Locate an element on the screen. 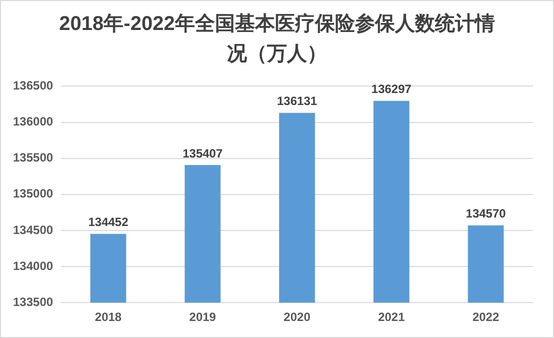  y-tick-label: 135500 is located at coordinates (33, 157).